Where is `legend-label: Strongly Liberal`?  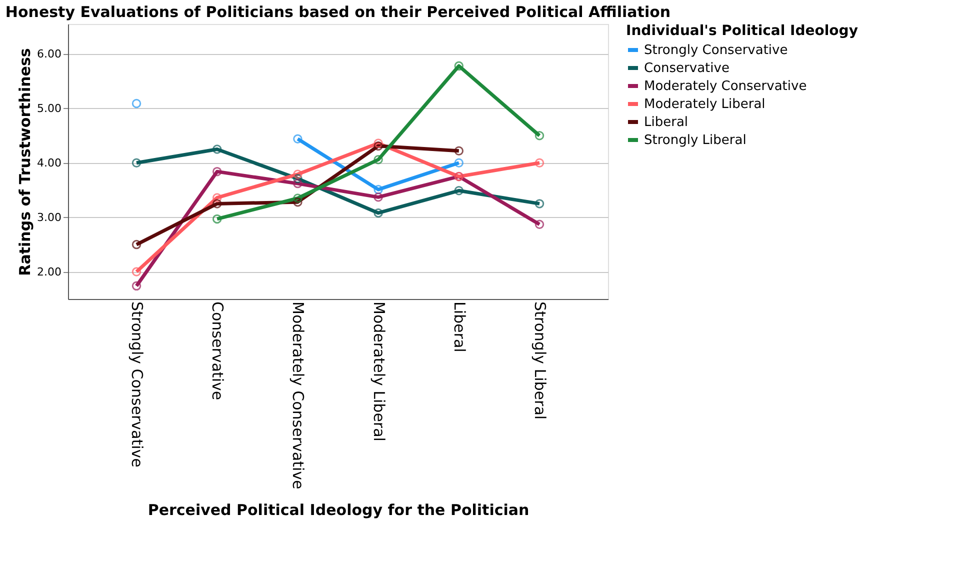
legend-label: Strongly Liberal is located at coordinates (695, 140).